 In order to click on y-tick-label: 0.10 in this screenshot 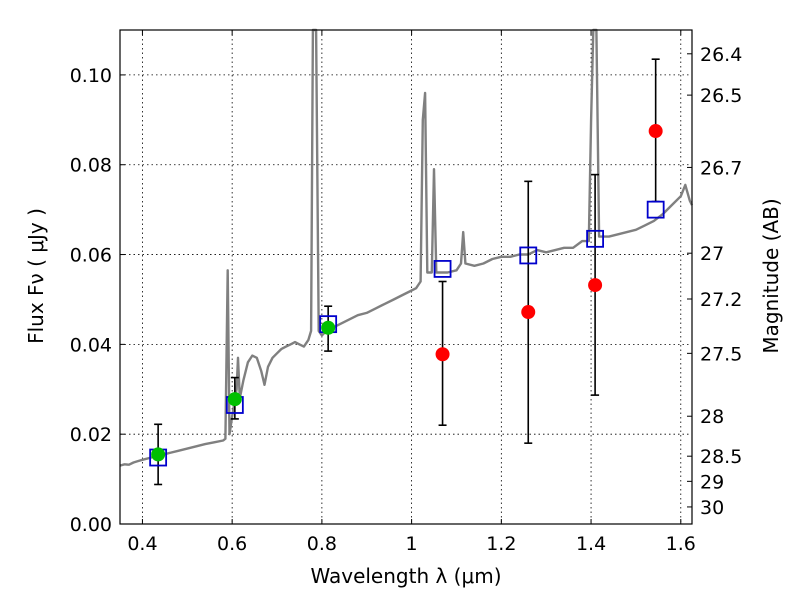, I will do `click(91, 76)`.